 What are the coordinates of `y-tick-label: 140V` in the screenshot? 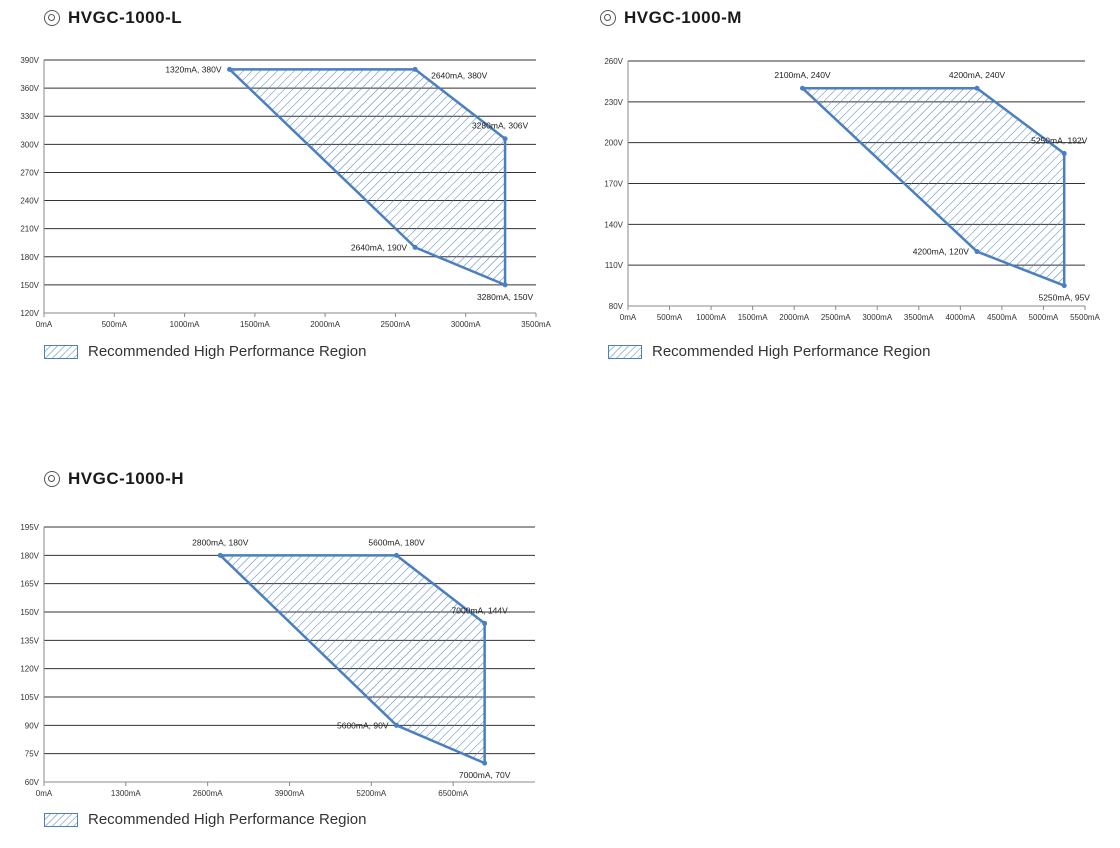 It's located at (613, 224).